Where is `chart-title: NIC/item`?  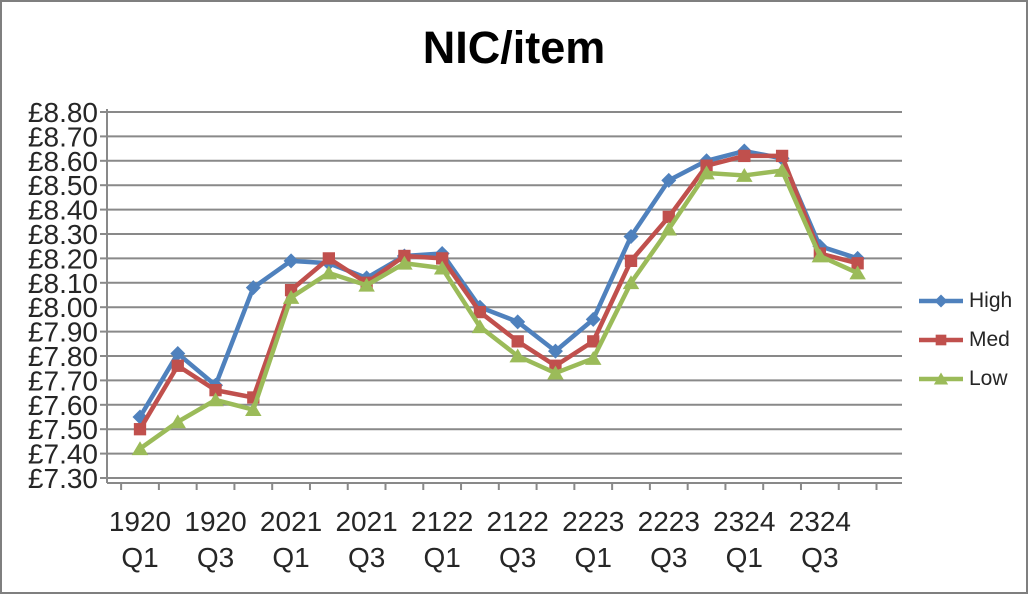 chart-title: NIC/item is located at coordinates (514, 47).